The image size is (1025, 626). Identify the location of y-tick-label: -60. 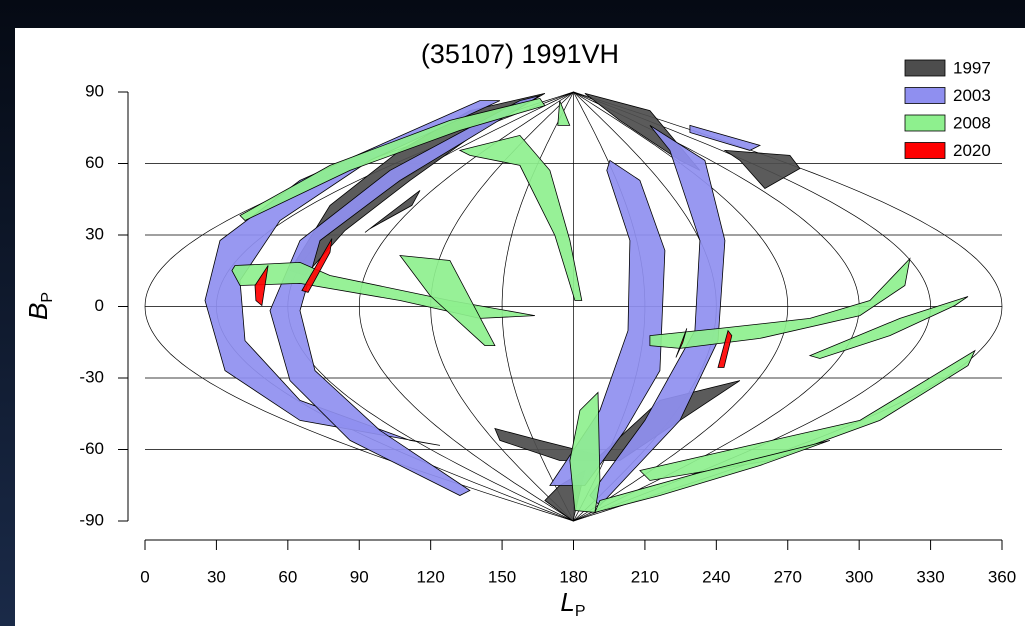
(91, 448).